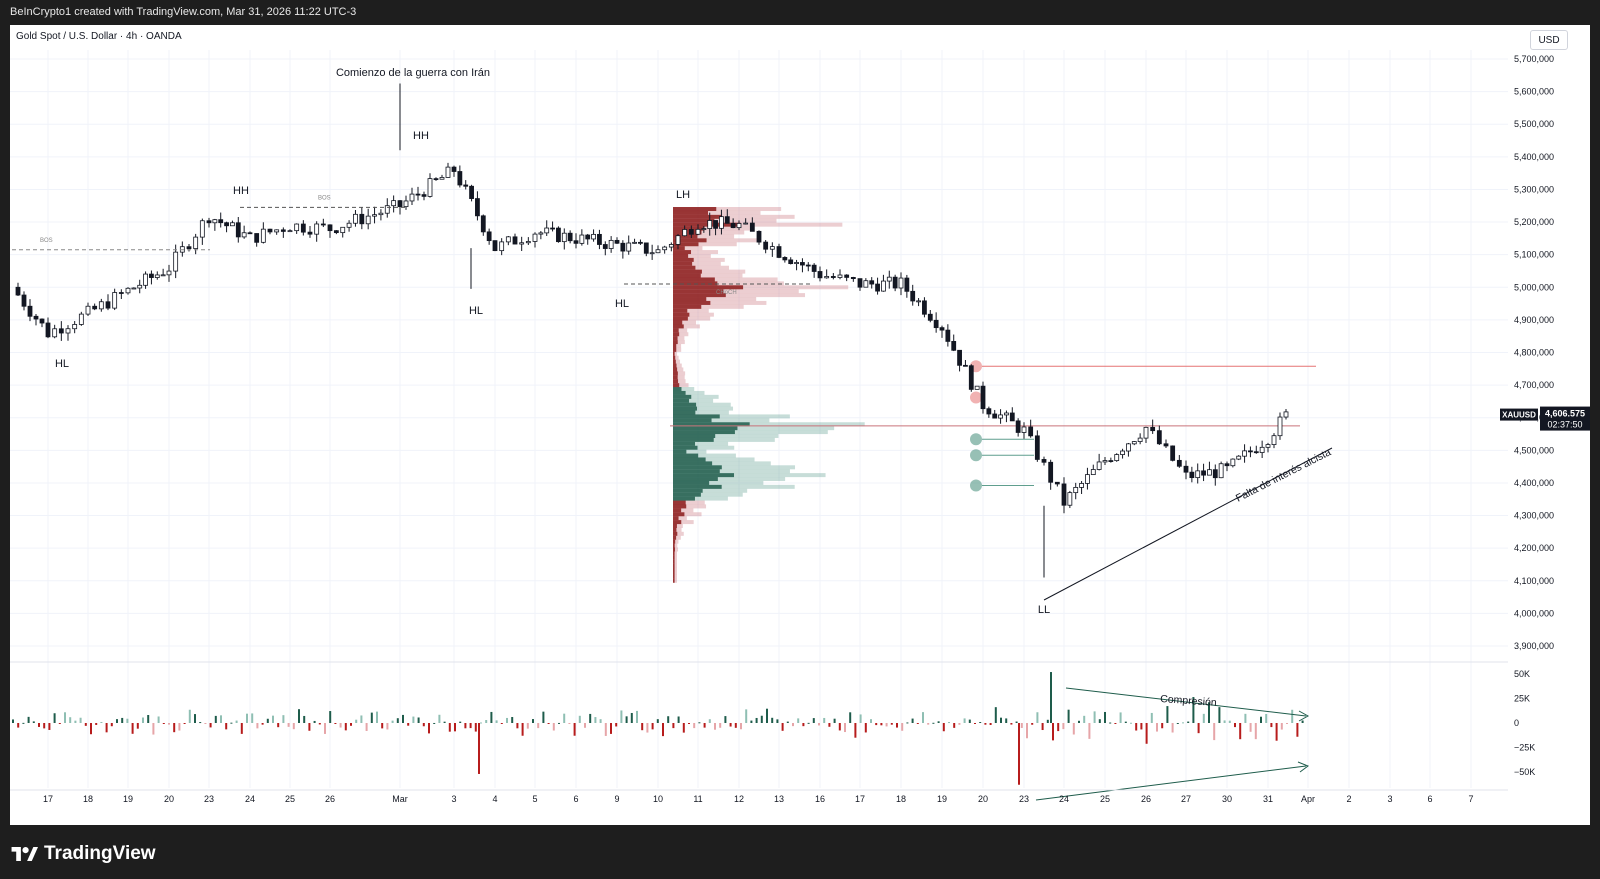 Image resolution: width=1600 pixels, height=879 pixels. I want to click on symbol-tag-label: XAUUSD, so click(1519, 415).